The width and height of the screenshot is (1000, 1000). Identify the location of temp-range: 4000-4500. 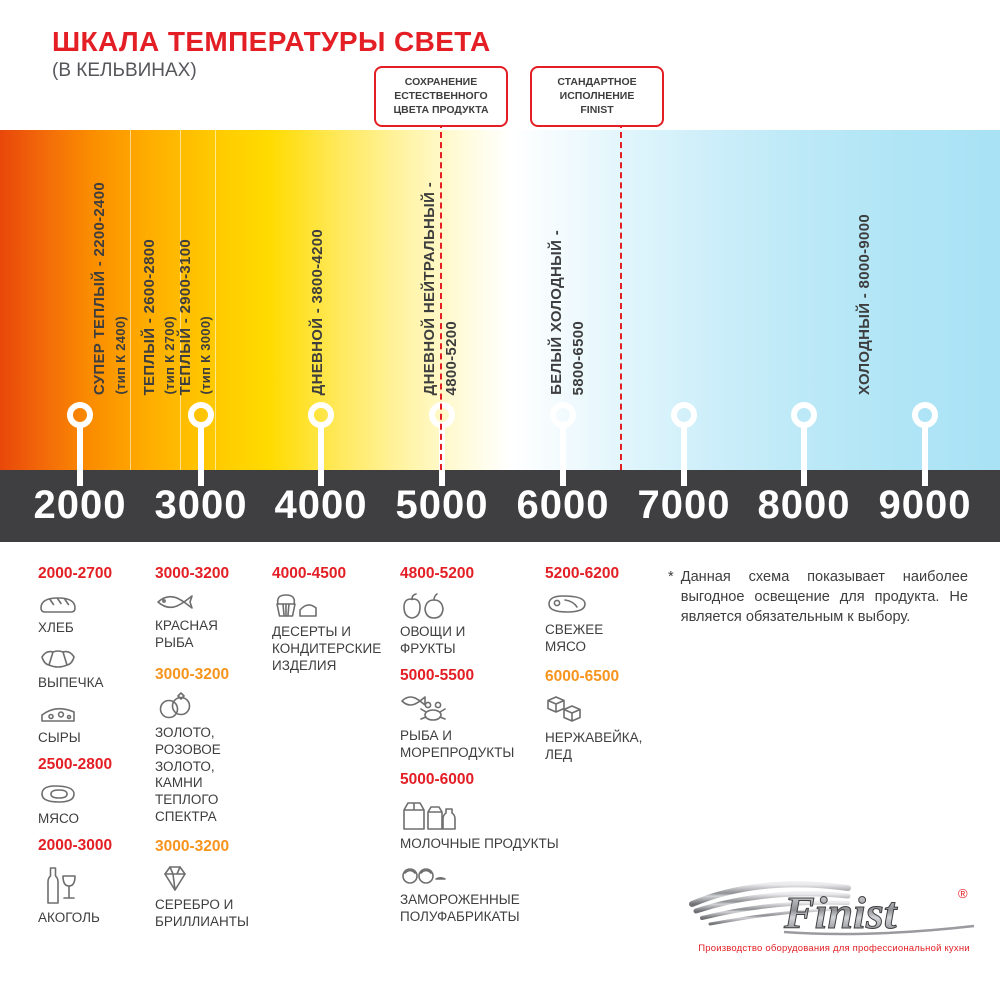
(309, 573).